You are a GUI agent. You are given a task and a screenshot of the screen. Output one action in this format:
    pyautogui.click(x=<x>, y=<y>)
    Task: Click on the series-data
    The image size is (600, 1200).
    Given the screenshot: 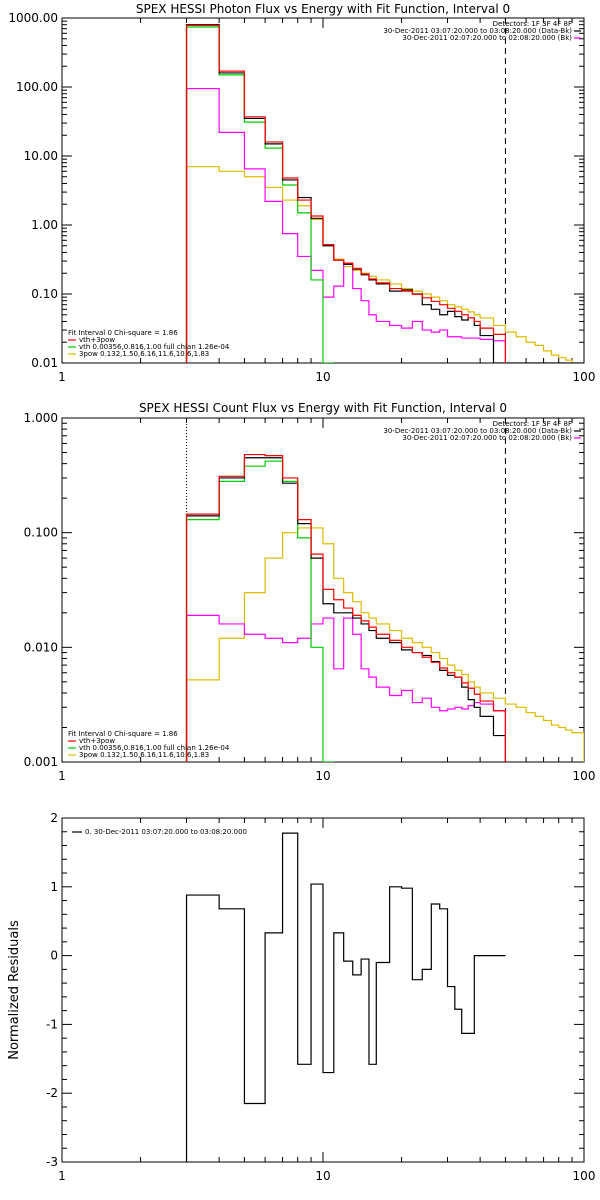 What is the action you would take?
    pyautogui.click(x=346, y=609)
    